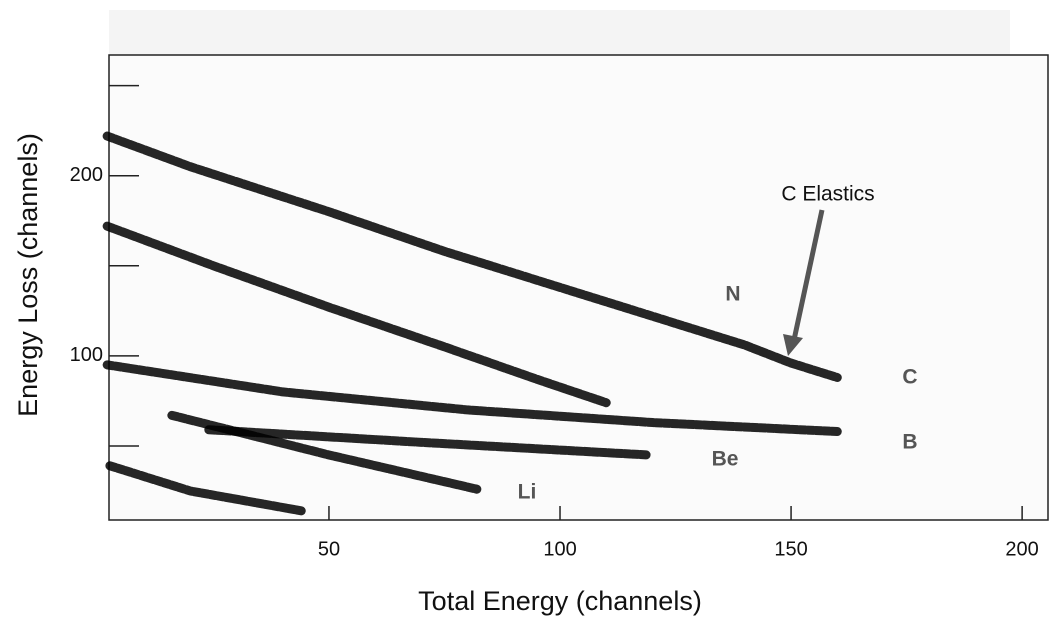 This screenshot has height=625, width=1055. I want to click on x-tick-label: 200, so click(1021, 549).